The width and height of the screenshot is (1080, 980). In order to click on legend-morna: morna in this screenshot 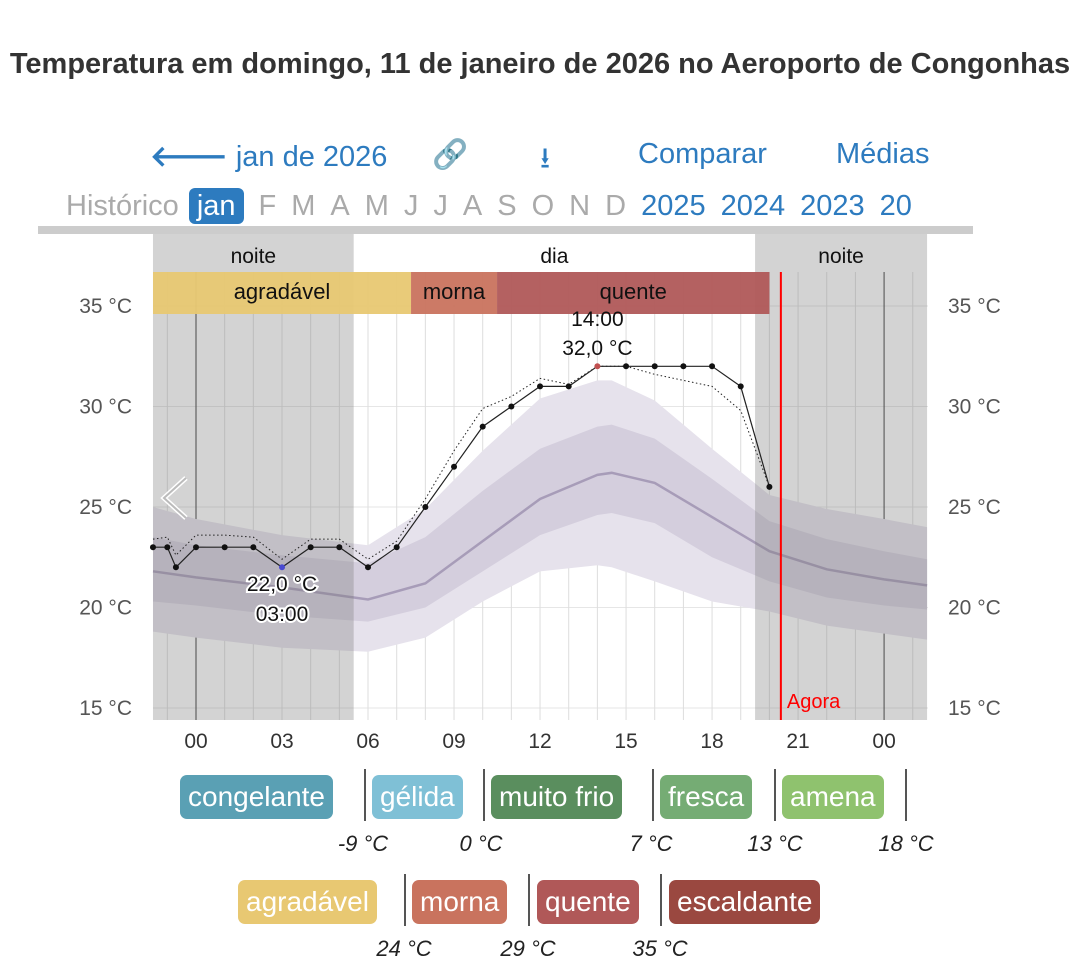, I will do `click(460, 902)`.